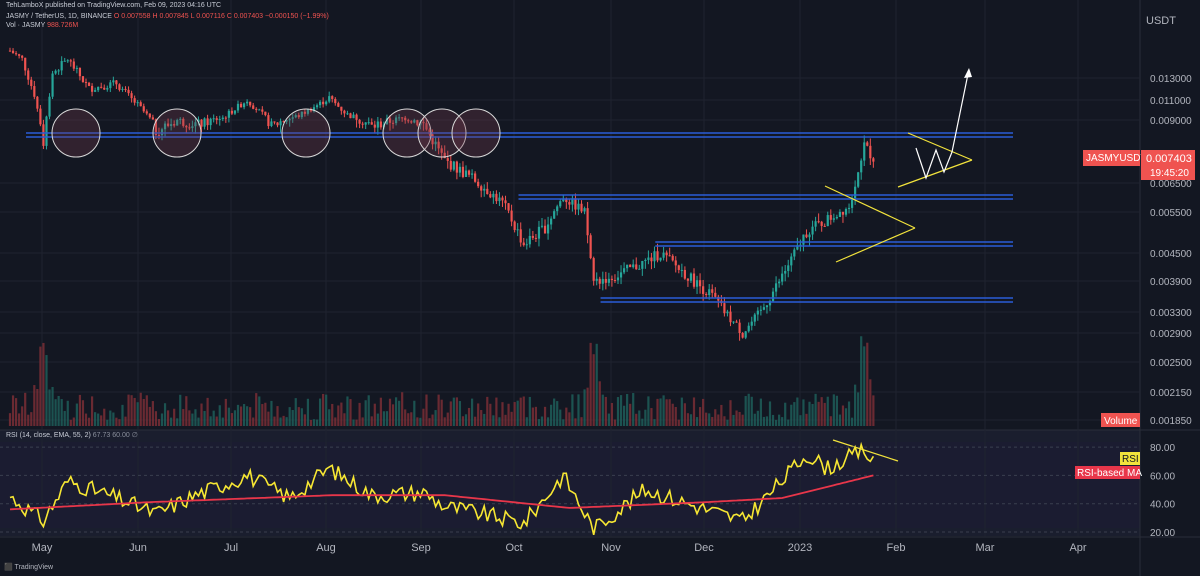  What do you see at coordinates (1139, 165) in the screenshot?
I see `last-price-tag: JASMYUSDT 0.007403 19:45:20` at bounding box center [1139, 165].